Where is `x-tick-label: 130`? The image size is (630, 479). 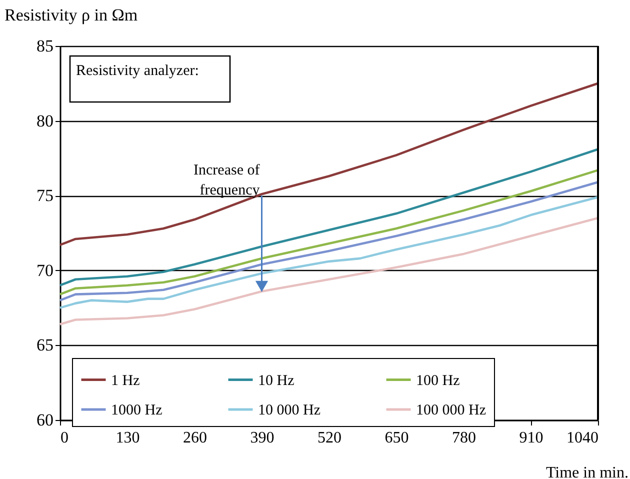 x-tick-label: 130 is located at coordinates (128, 438).